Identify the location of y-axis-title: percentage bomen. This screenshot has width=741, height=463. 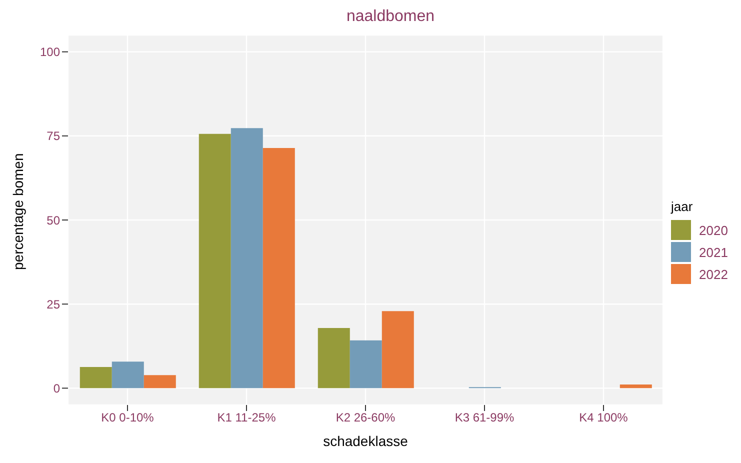
(18, 211).